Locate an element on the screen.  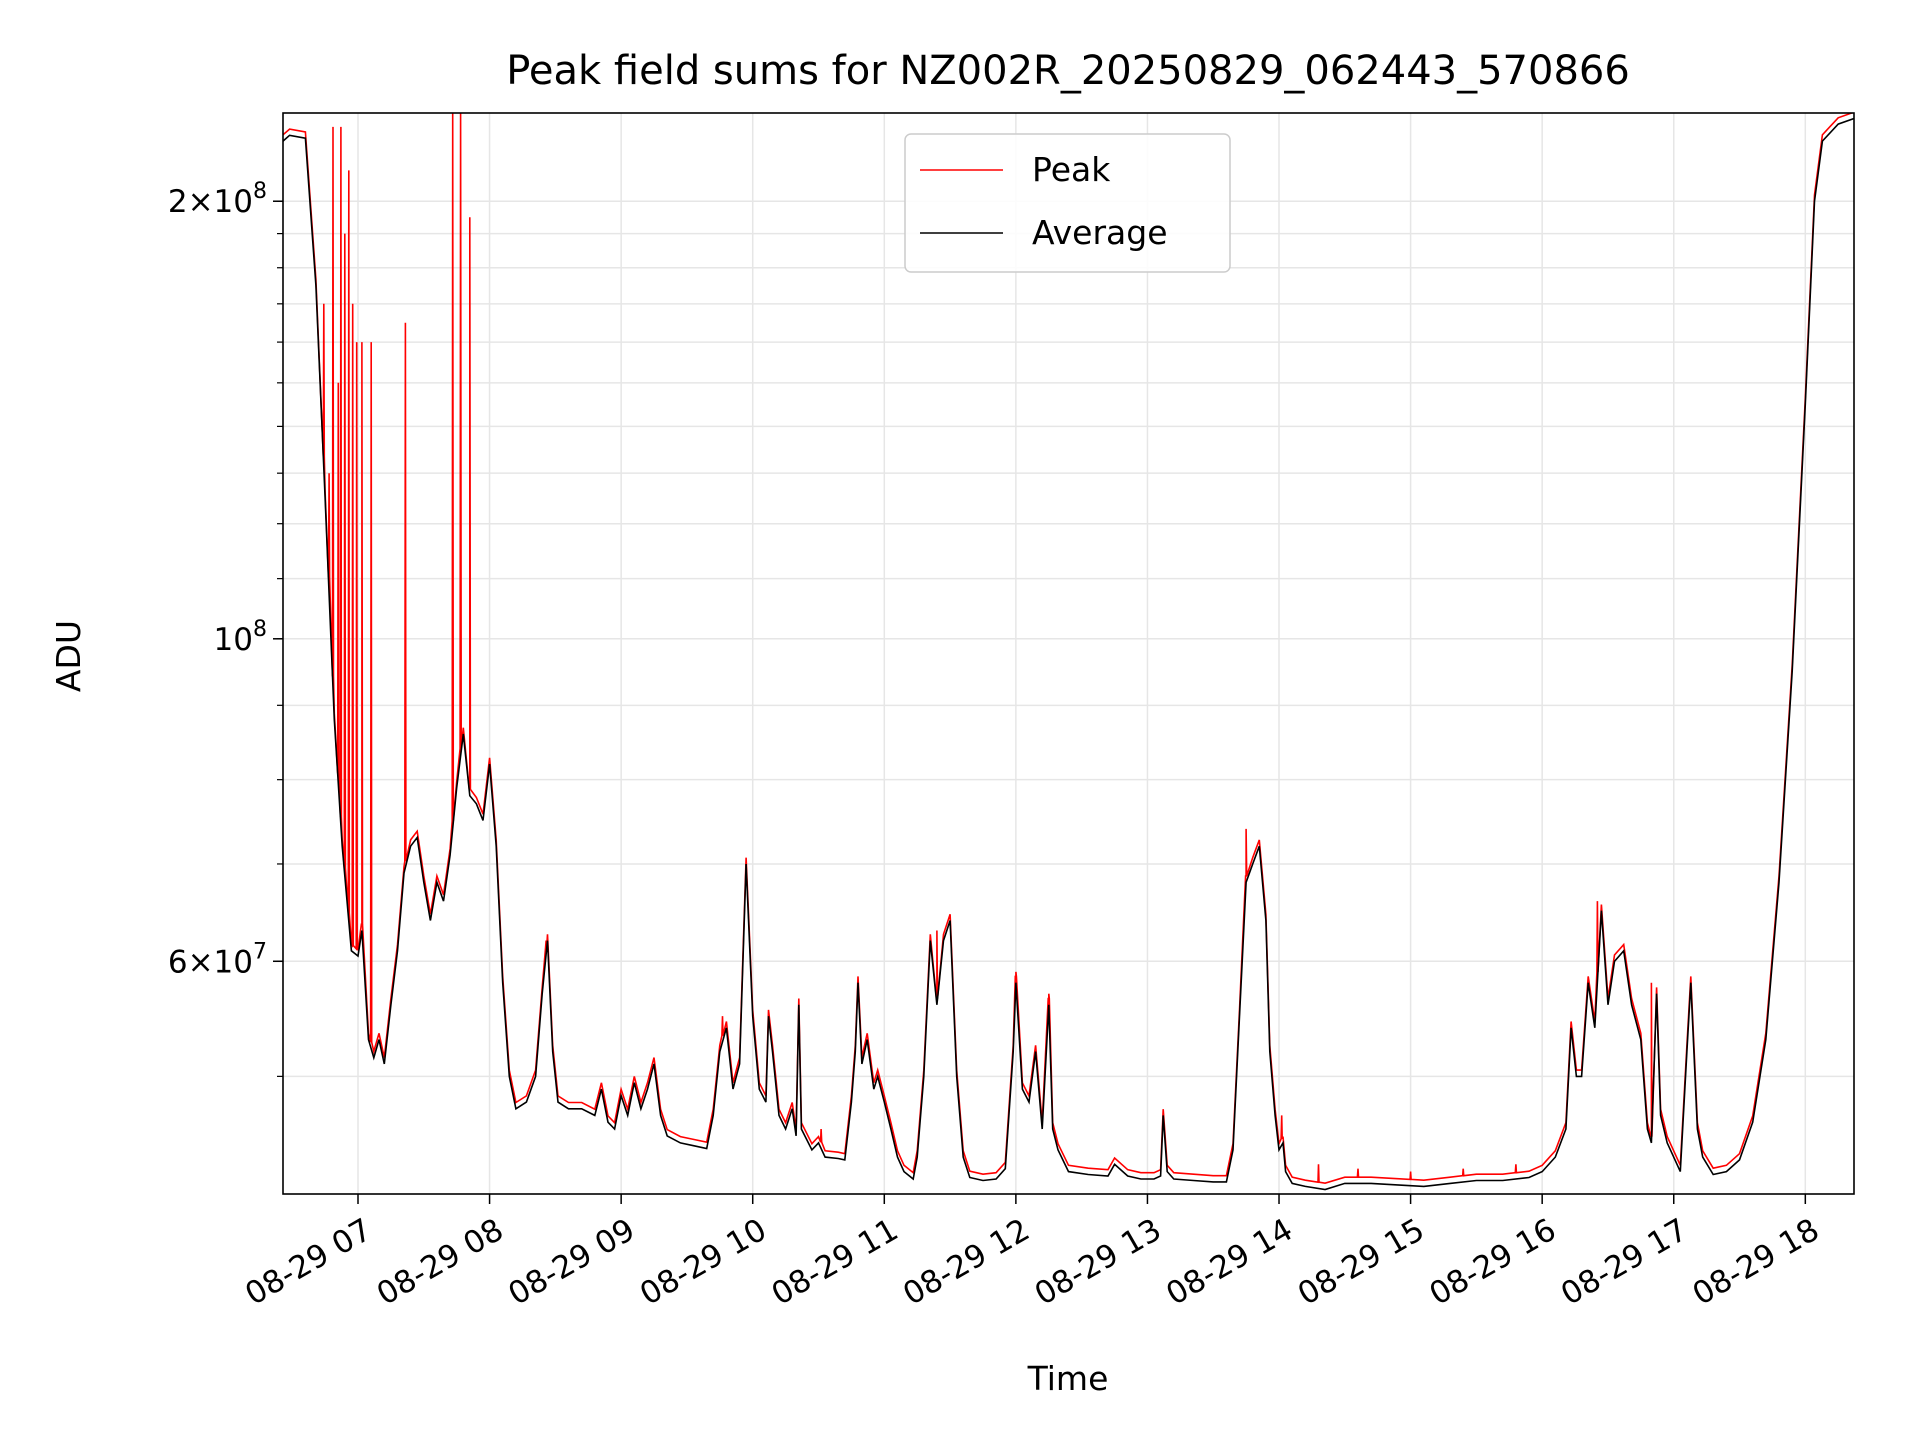
y-tick-base: 2×10 is located at coordinates (210, 202).